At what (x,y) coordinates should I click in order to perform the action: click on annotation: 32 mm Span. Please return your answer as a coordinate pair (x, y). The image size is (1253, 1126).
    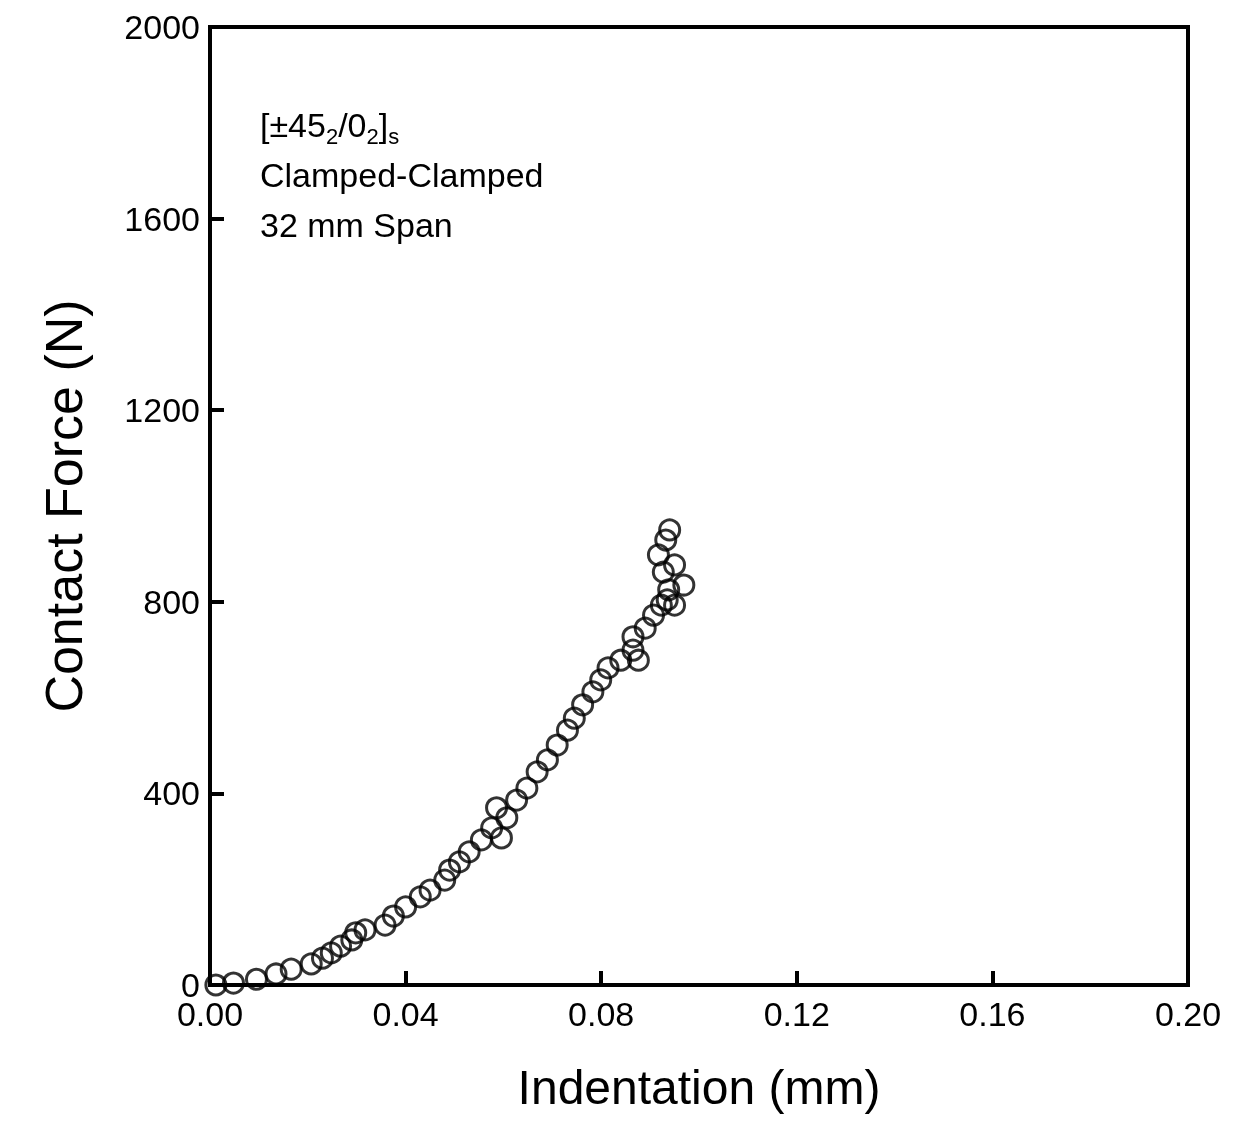
    Looking at the image, I should click on (356, 225).